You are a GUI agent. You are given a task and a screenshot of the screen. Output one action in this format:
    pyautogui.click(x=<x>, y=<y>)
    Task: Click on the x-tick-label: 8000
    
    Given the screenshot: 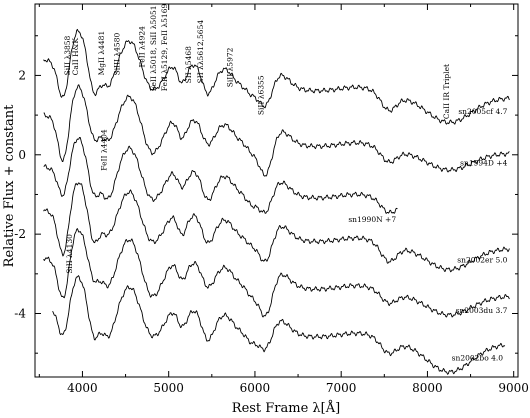 What is the action you would take?
    pyautogui.click(x=427, y=388)
    